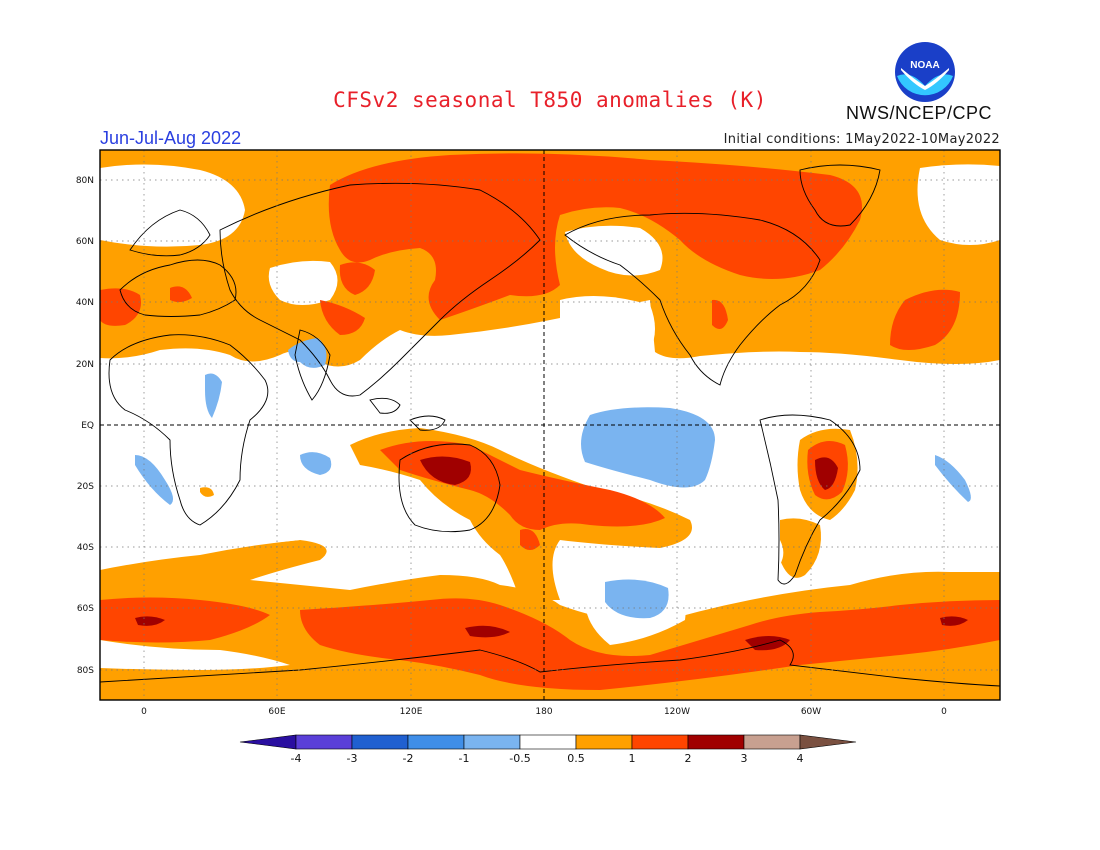 The height and width of the screenshot is (850, 1100). I want to click on colorbar-label: -2, so click(408, 758).